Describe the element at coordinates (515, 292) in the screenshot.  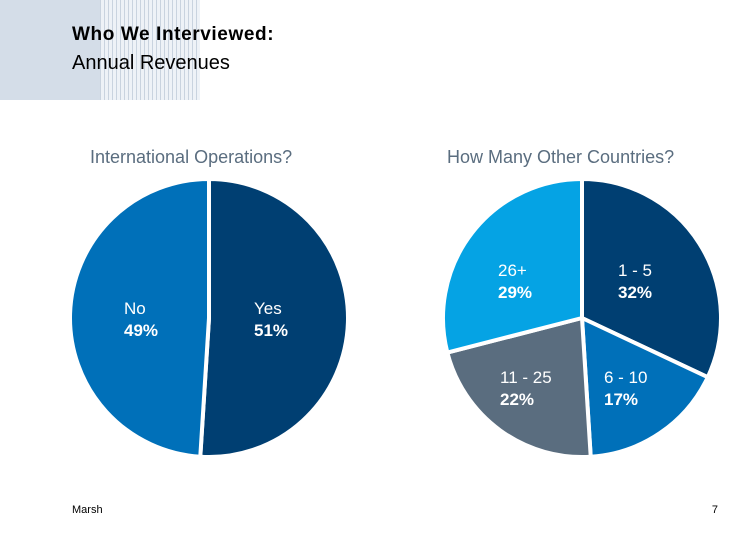
I see `slice-value-label: 29%` at that location.